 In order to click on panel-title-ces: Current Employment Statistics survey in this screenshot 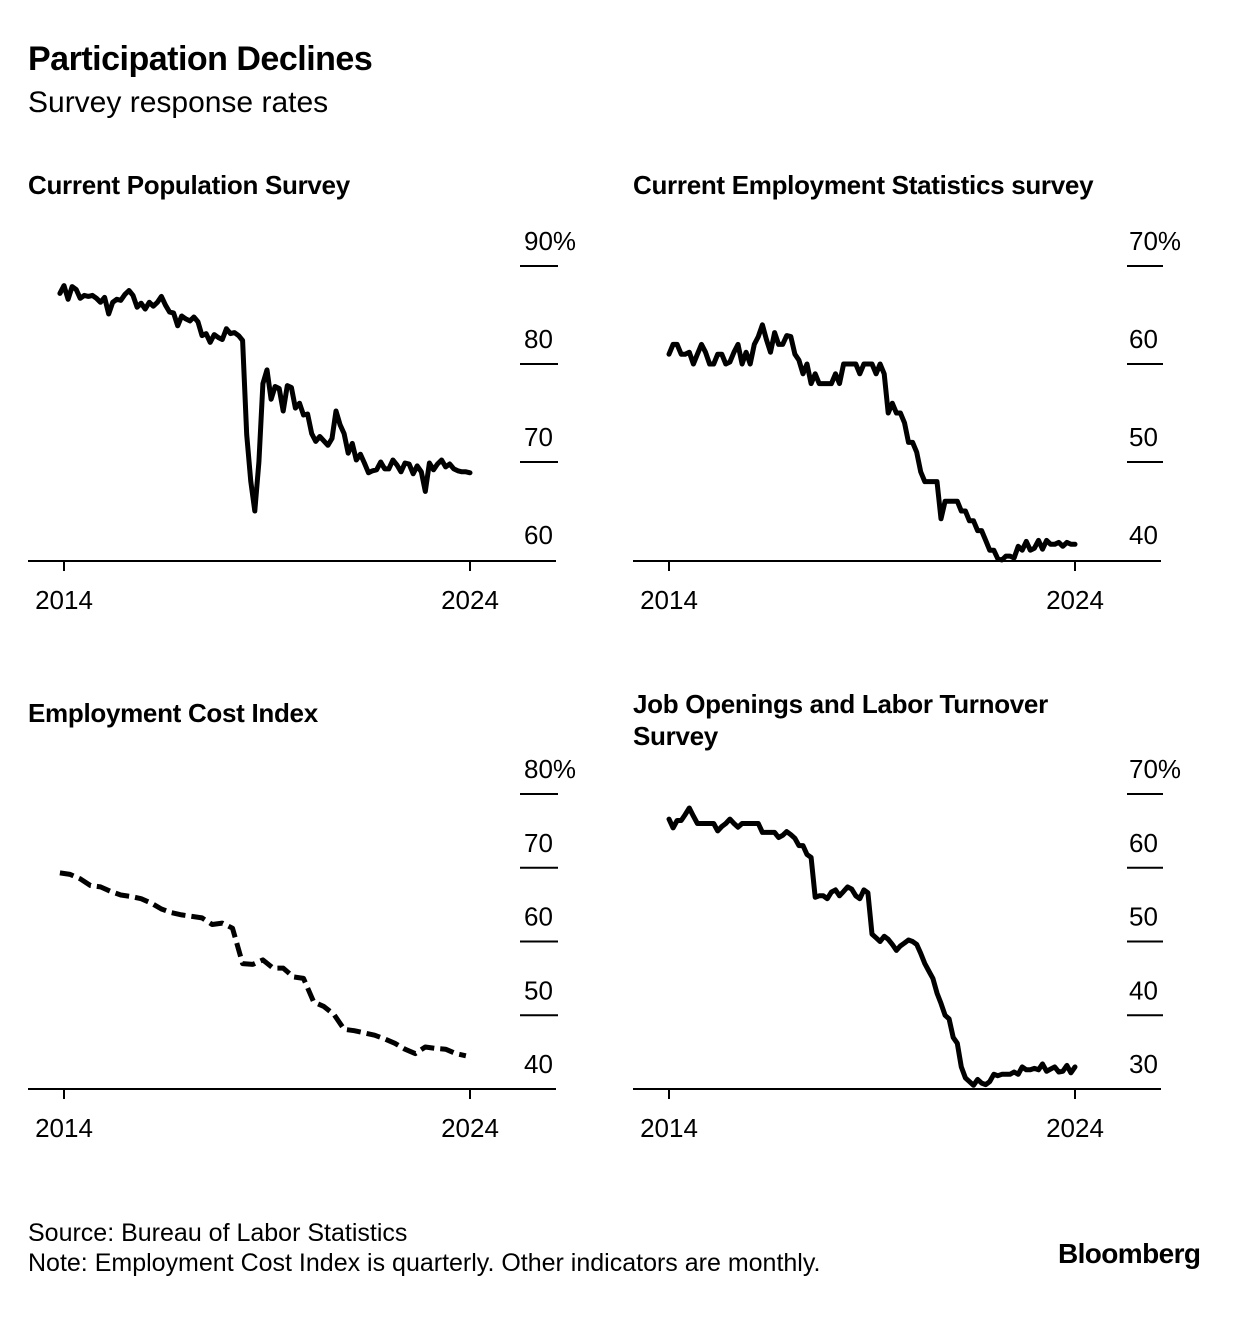, I will do `click(863, 185)`.